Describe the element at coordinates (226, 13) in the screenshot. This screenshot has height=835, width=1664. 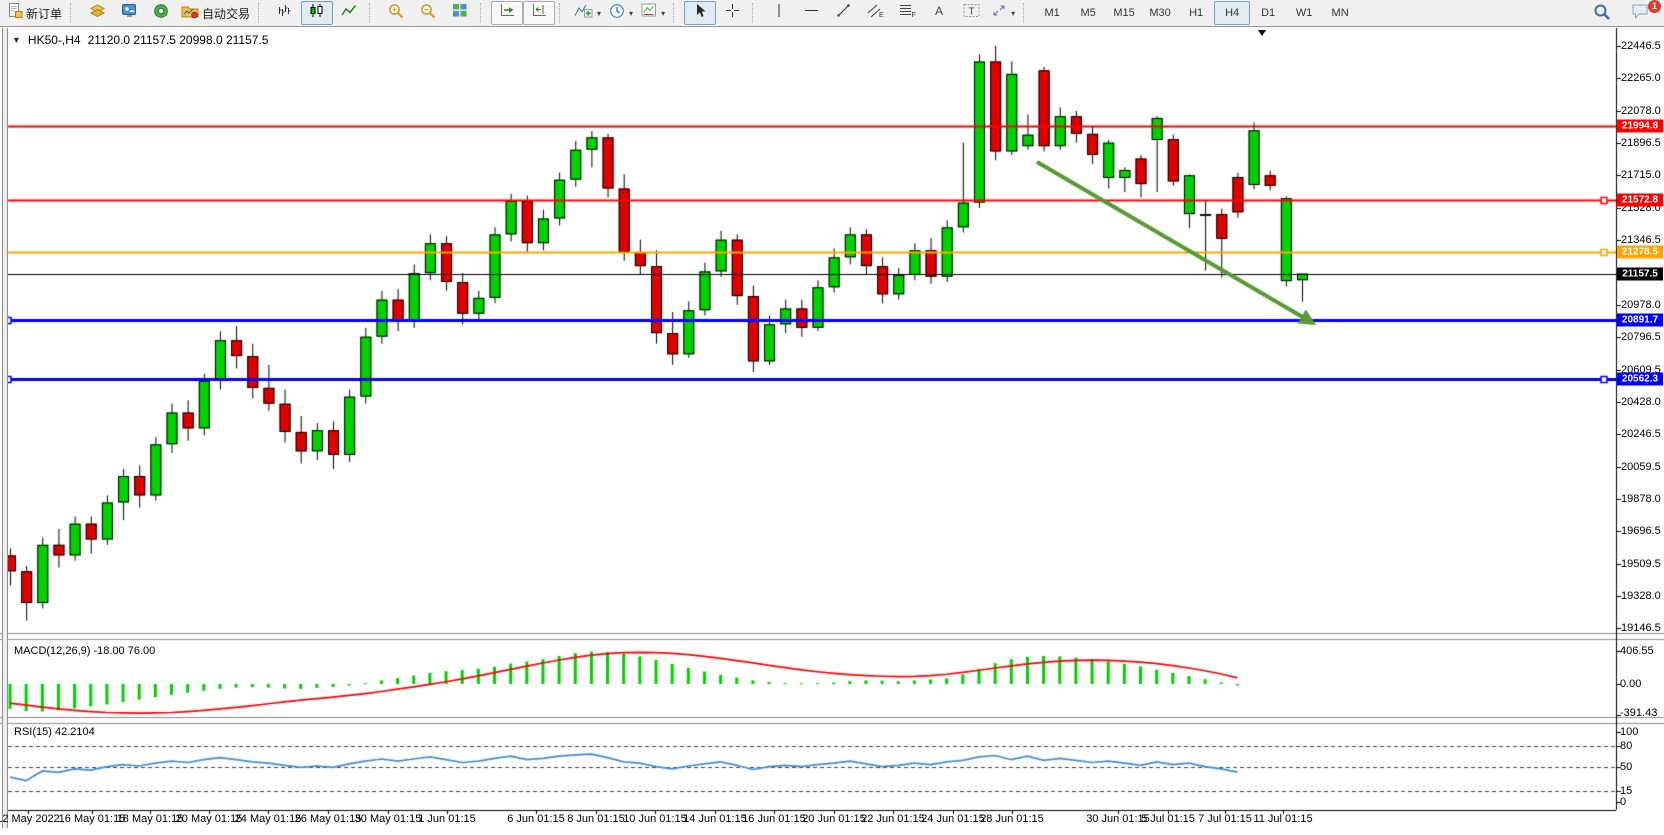
I see `algo-trading-label: 自动交易` at that location.